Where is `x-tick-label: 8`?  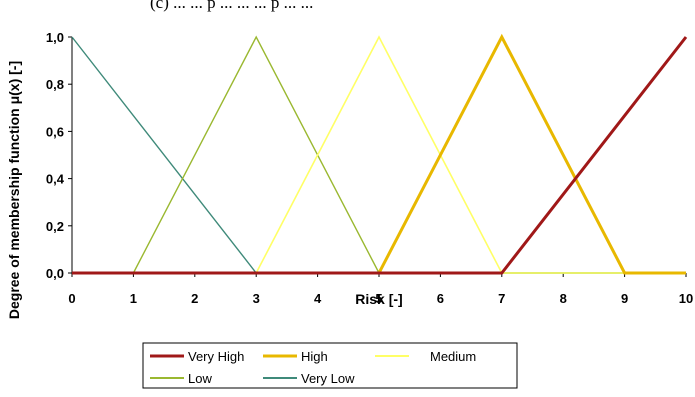 x-tick-label: 8 is located at coordinates (563, 298).